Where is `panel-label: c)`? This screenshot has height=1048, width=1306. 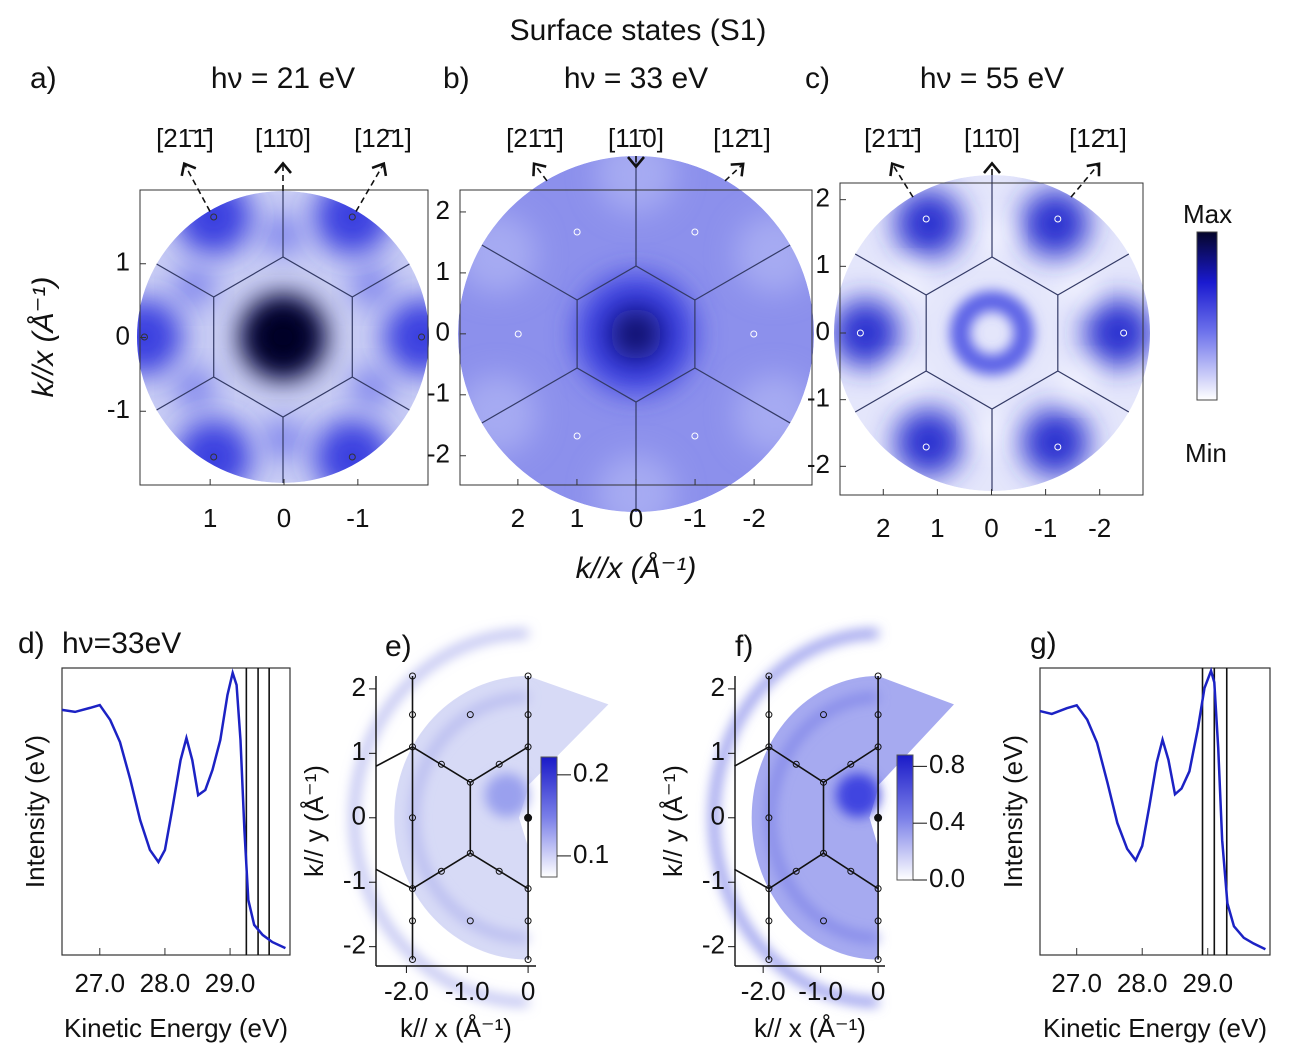
panel-label: c) is located at coordinates (817, 78).